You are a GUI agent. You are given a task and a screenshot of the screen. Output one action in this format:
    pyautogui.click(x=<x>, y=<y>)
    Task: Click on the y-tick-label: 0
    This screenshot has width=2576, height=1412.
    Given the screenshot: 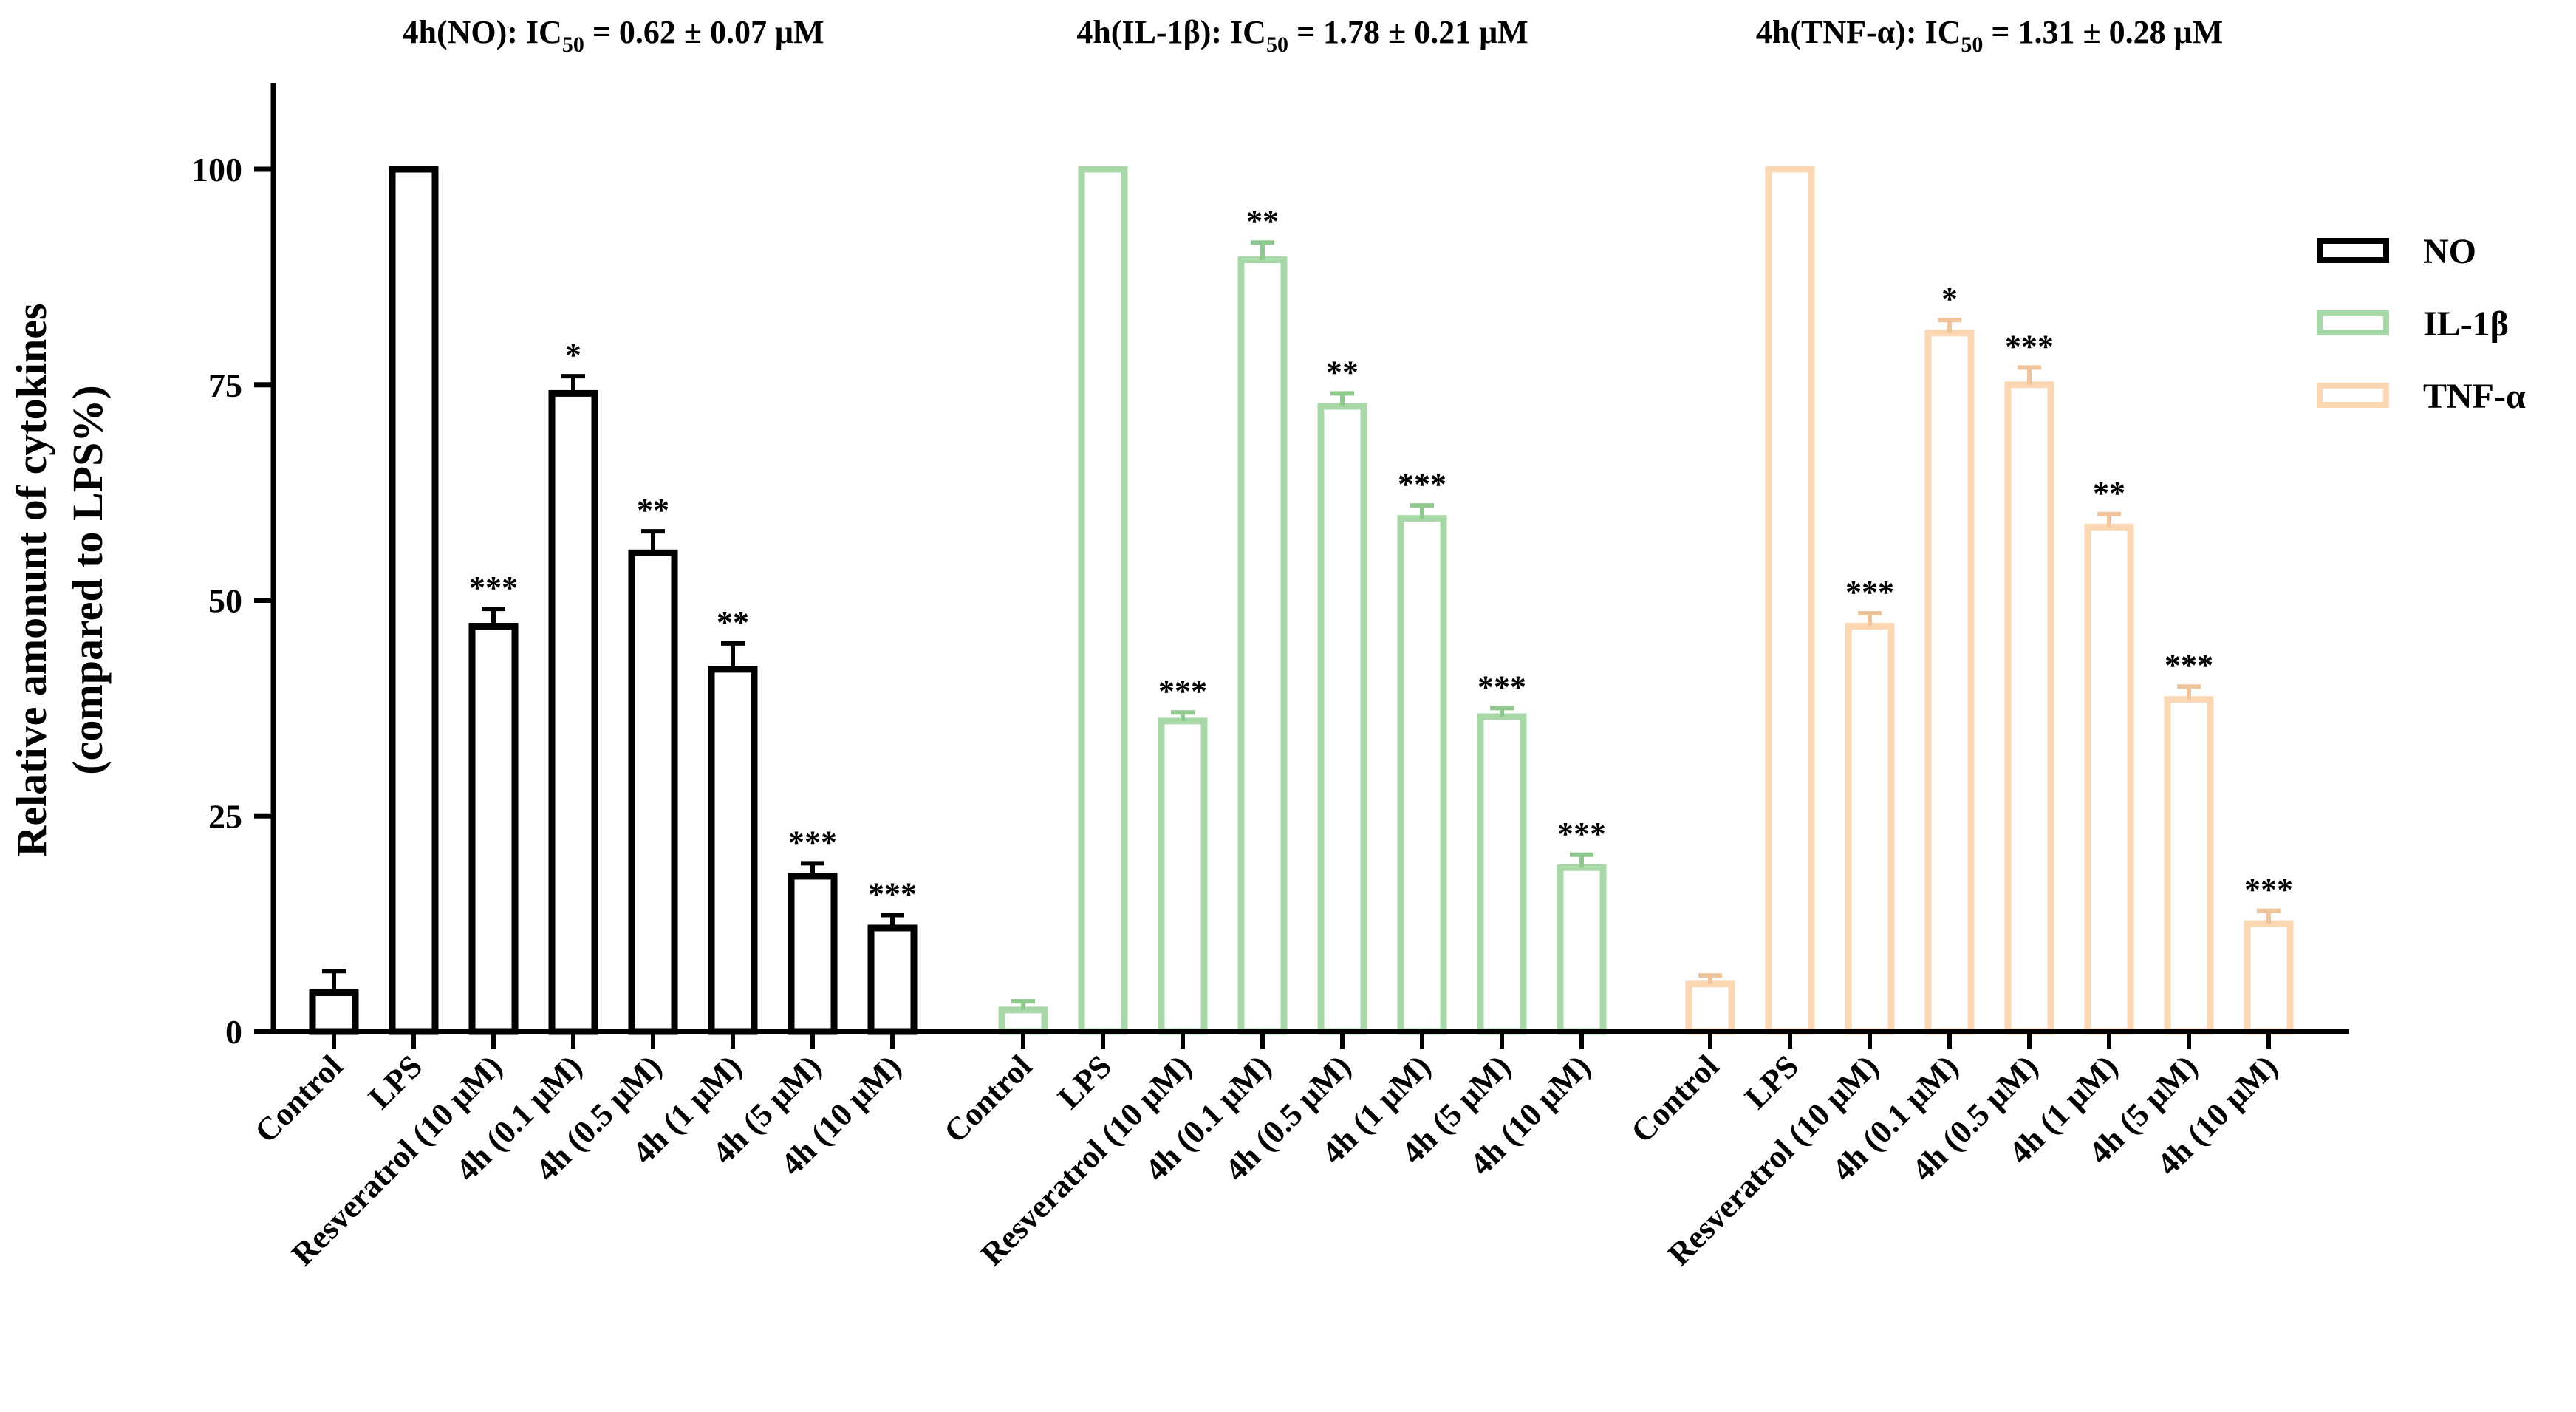 What is the action you would take?
    pyautogui.click(x=234, y=1032)
    